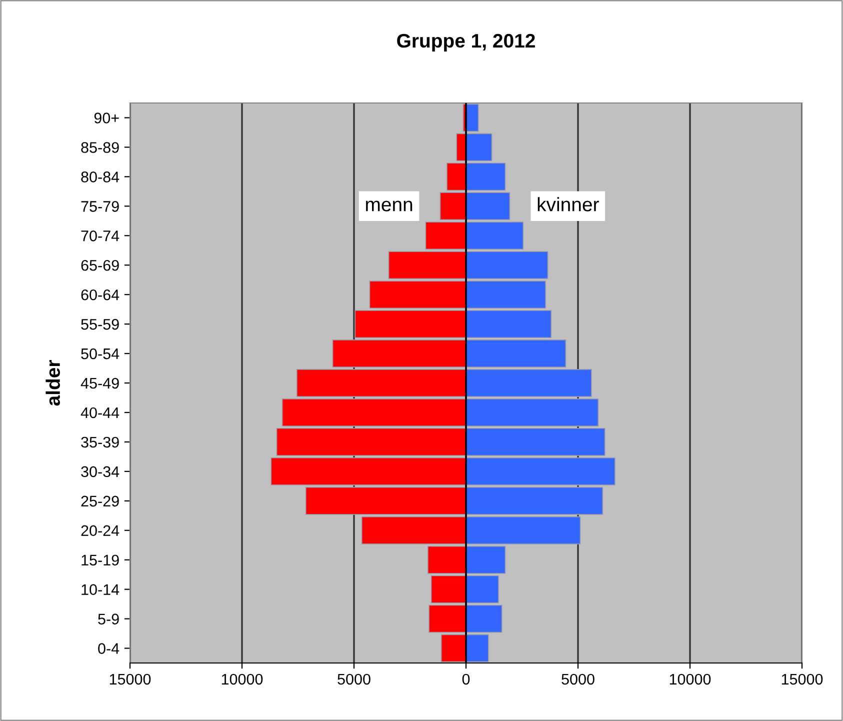 This screenshot has width=843, height=721. I want to click on x-tick-label: 0, so click(466, 679).